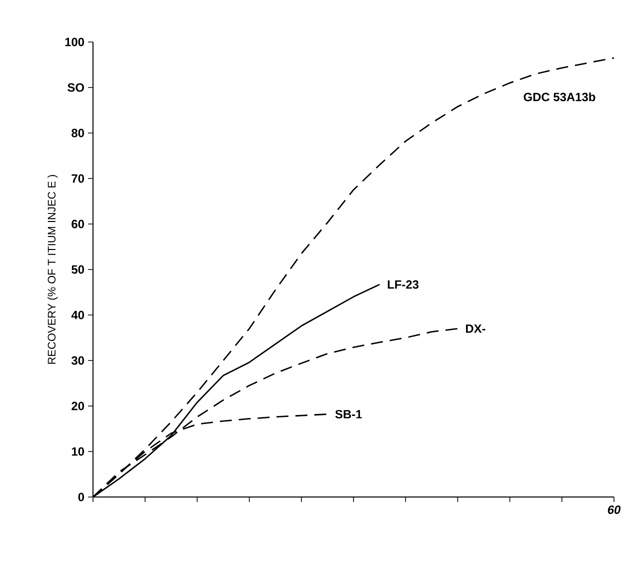 This screenshot has width=630, height=561. What do you see at coordinates (78, 451) in the screenshot?
I see `y-tick-label: 10` at bounding box center [78, 451].